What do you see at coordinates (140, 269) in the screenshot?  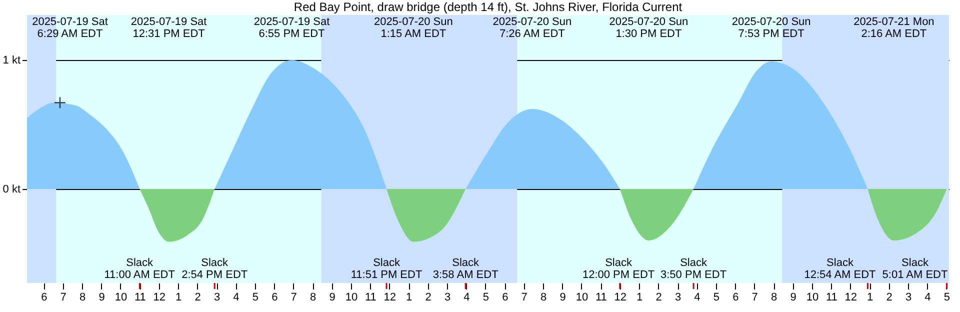 I see `annotation: Slack 11:00 AM EDT` at bounding box center [140, 269].